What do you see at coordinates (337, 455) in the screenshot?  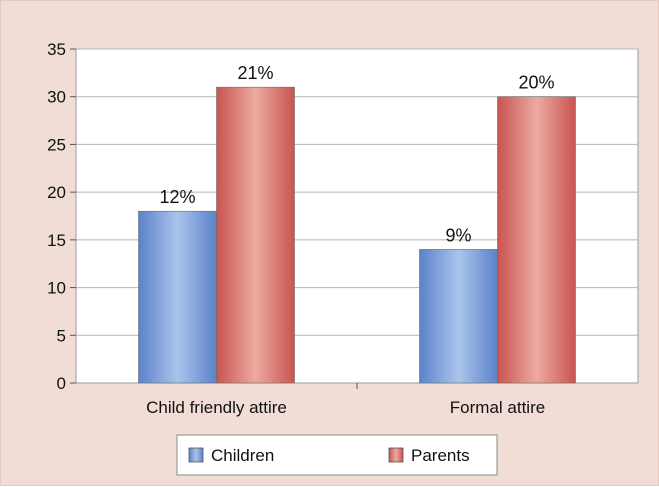 I see `legend-box` at bounding box center [337, 455].